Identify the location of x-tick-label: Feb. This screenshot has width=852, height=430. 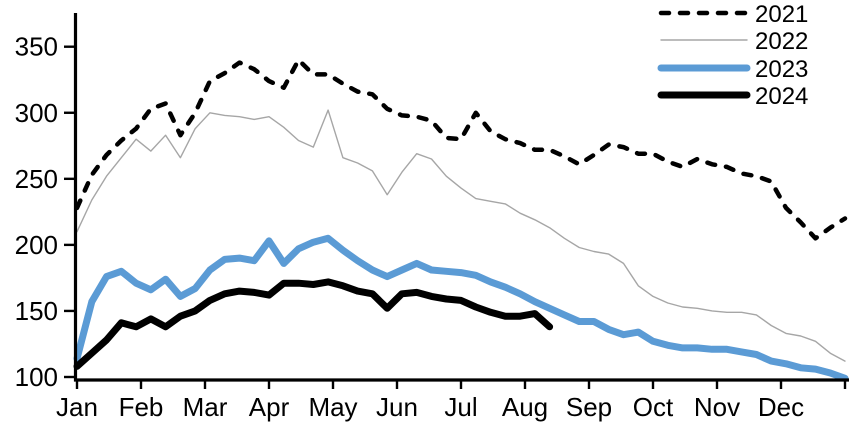
(141, 407).